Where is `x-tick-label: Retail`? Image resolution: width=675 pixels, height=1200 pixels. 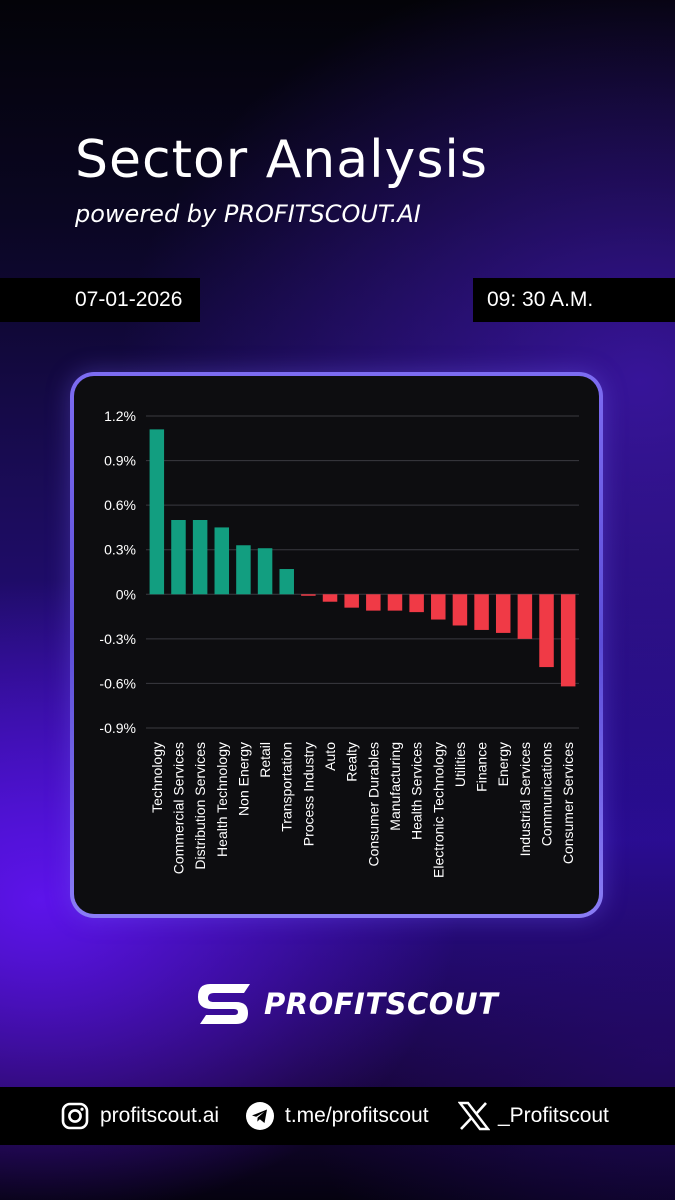 x-tick-label: Retail is located at coordinates (265, 760).